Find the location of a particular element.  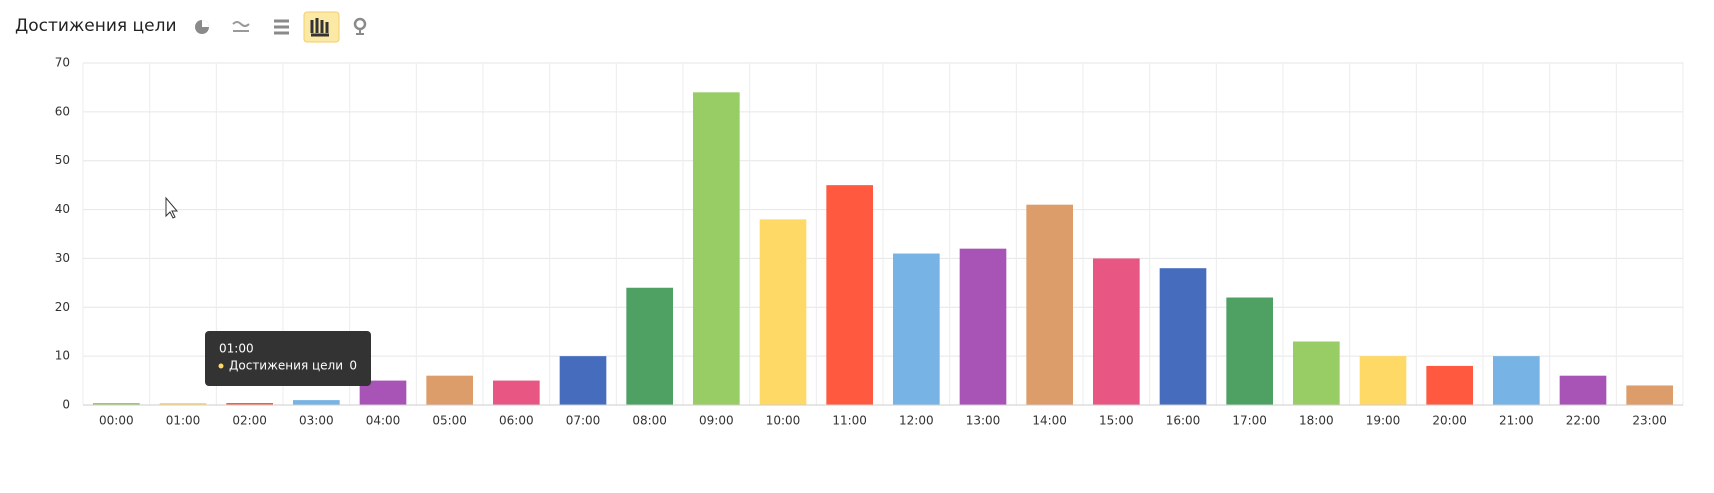

y-tick-label: 30 is located at coordinates (62, 258).